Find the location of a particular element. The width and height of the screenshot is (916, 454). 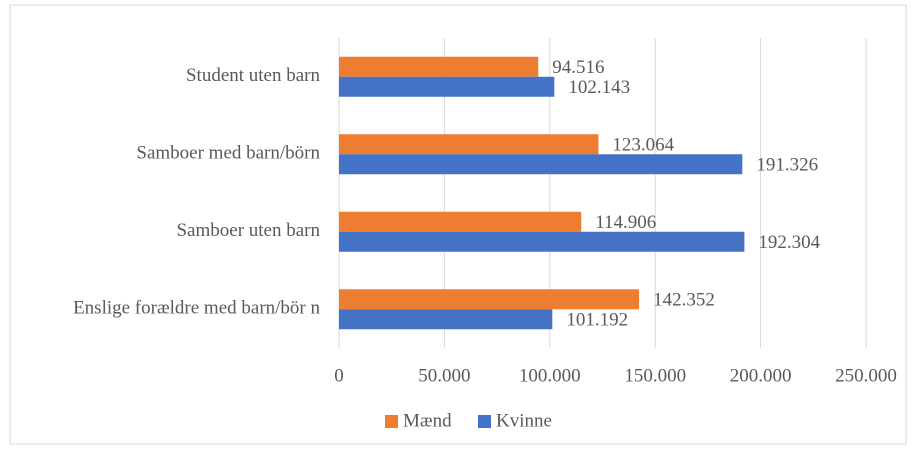

data-label: 192.304 is located at coordinates (789, 242).